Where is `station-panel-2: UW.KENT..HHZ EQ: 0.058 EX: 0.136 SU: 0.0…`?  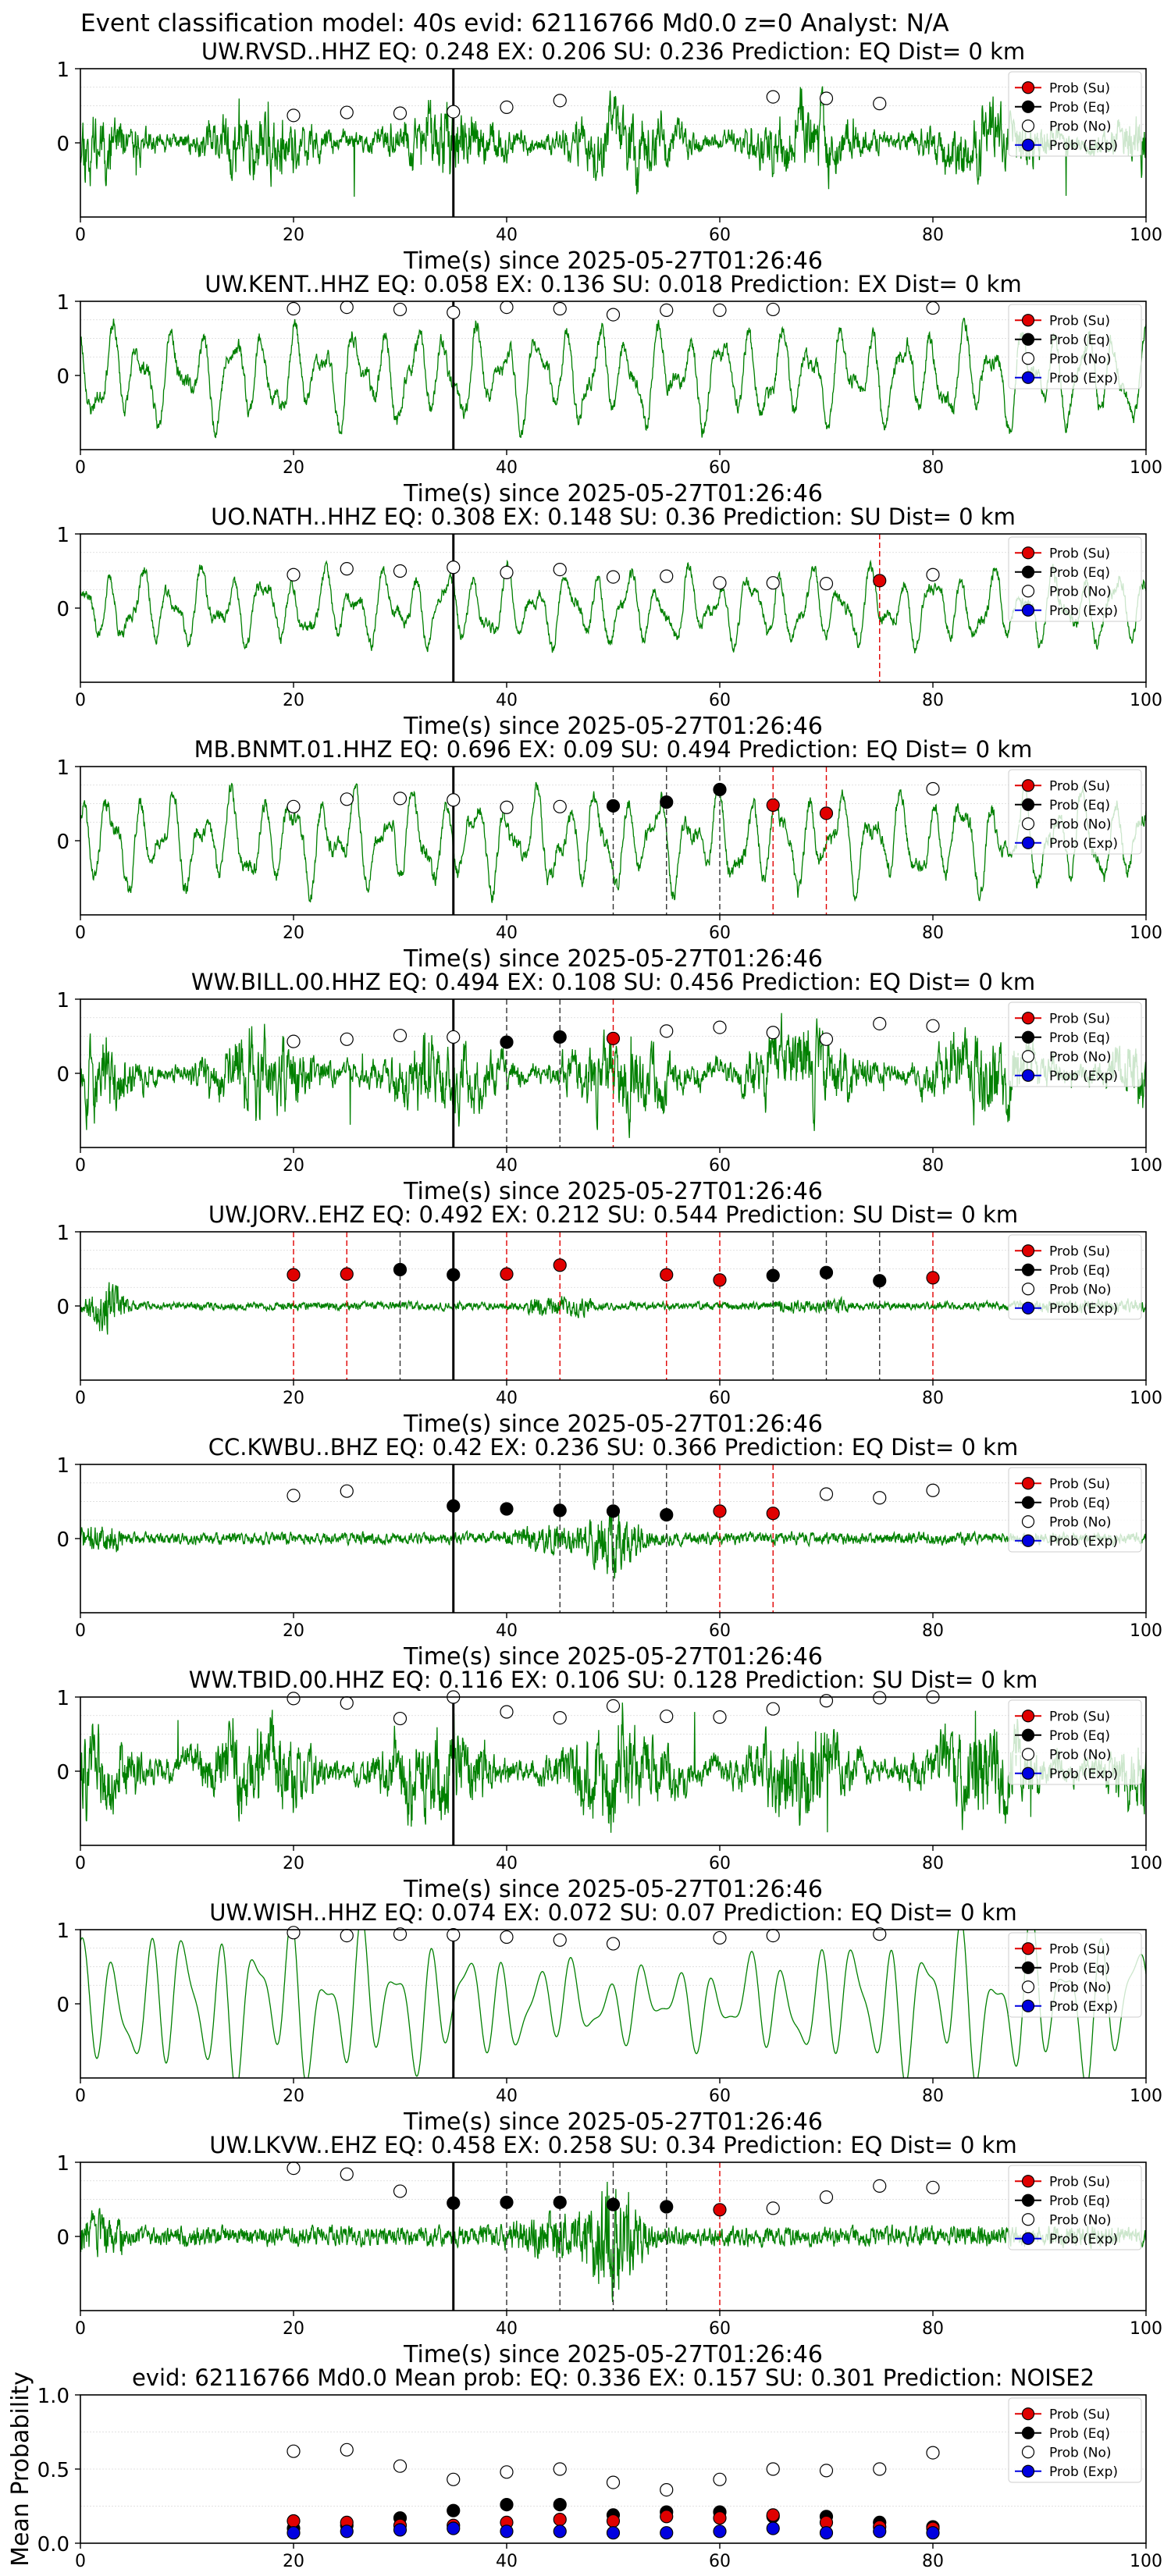 station-panel-2: UW.KENT..HHZ EQ: 0.058 EX: 0.136 SU: 0.0… is located at coordinates (609, 389).